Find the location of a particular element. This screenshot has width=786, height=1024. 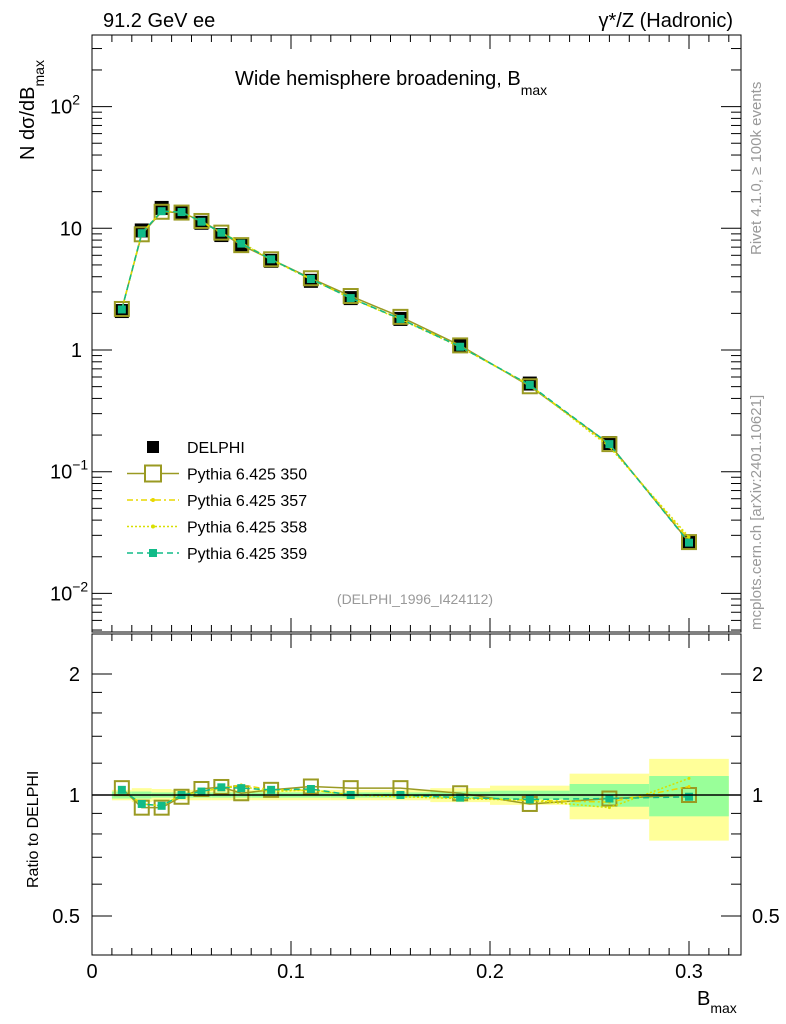

analysis-id: (DELPHI_1996_I424112) is located at coordinates (415, 599).